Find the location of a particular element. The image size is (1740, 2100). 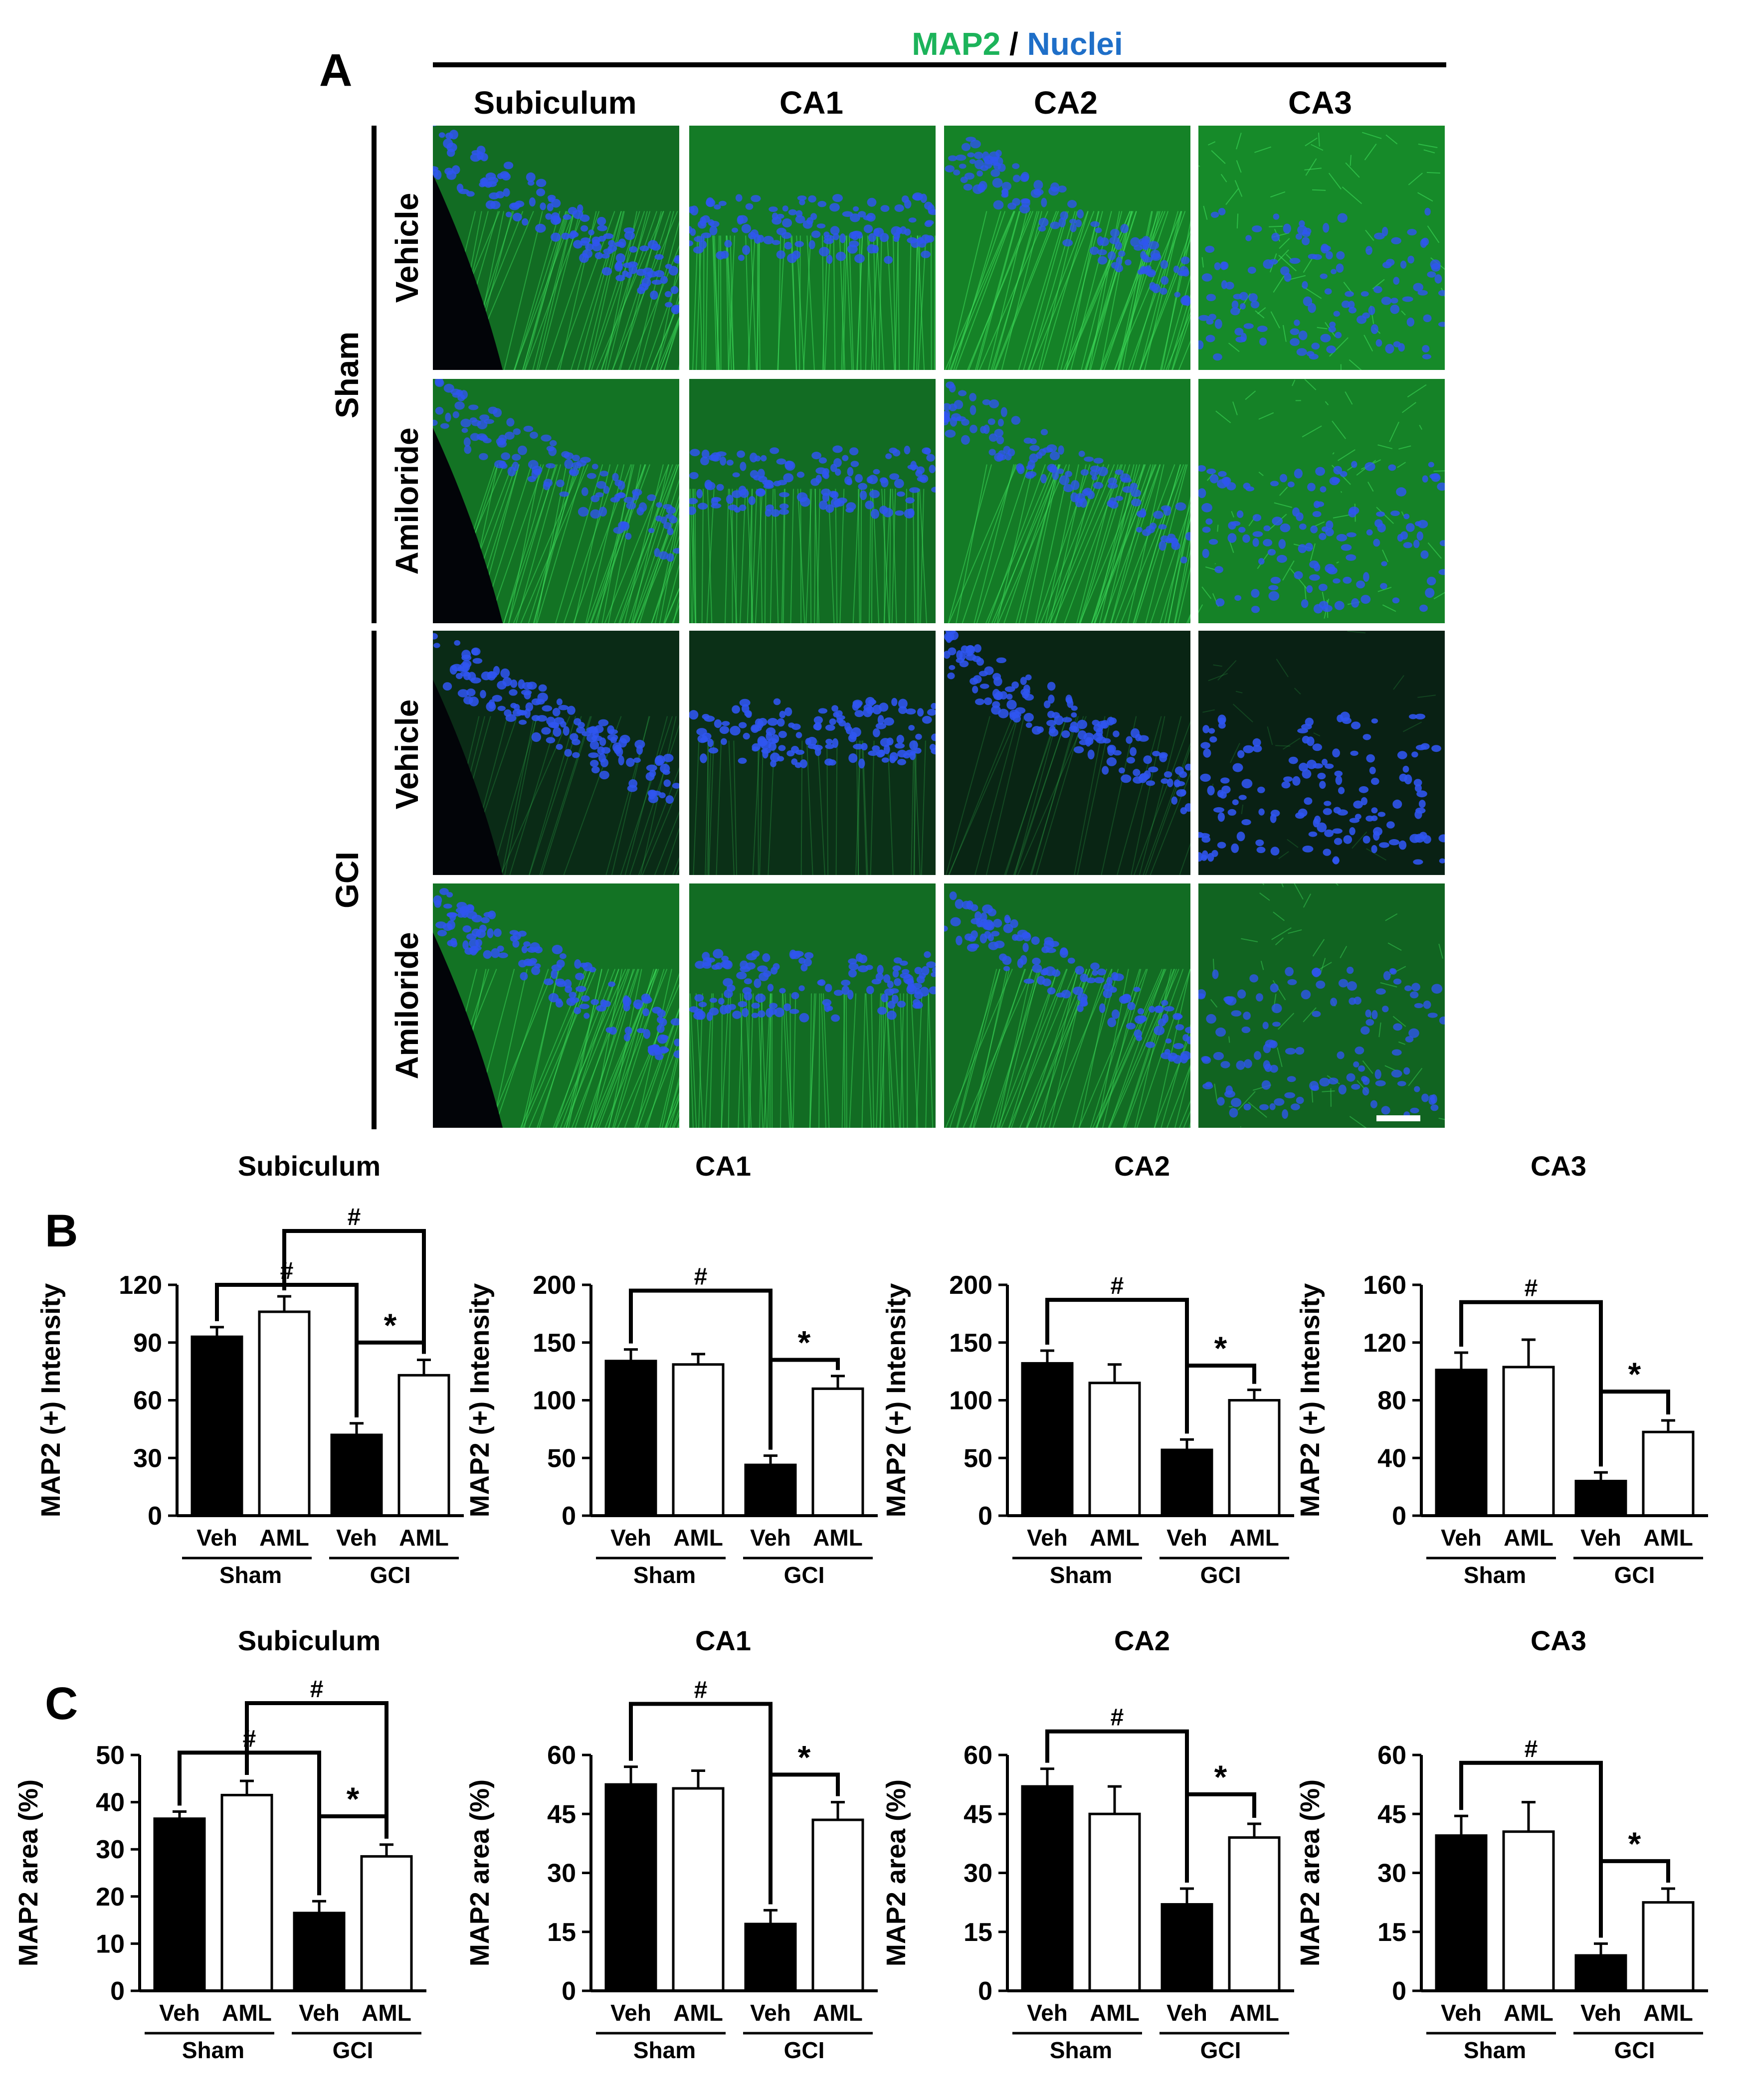

ventricle-dark-region is located at coordinates (468, 526).